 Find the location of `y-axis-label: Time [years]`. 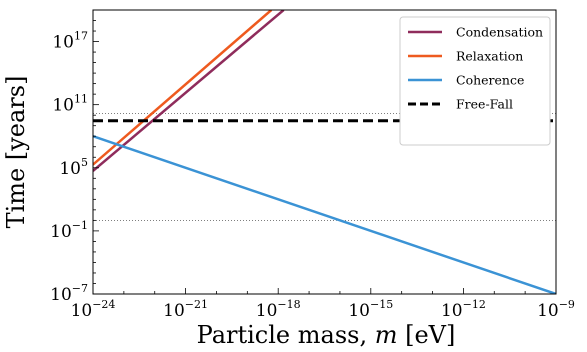

y-axis-label: Time [years] is located at coordinates (16, 152).